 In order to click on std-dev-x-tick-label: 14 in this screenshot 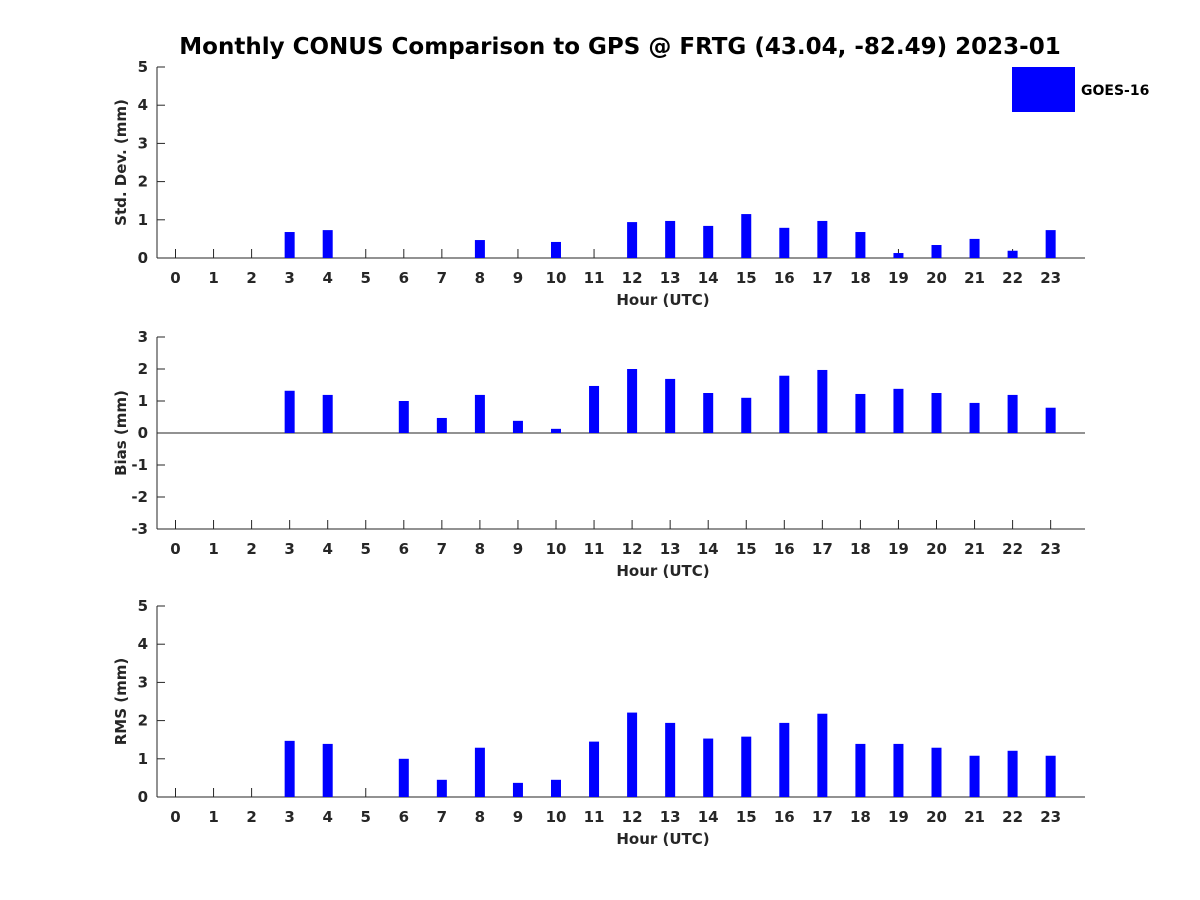, I will do `click(708, 278)`.